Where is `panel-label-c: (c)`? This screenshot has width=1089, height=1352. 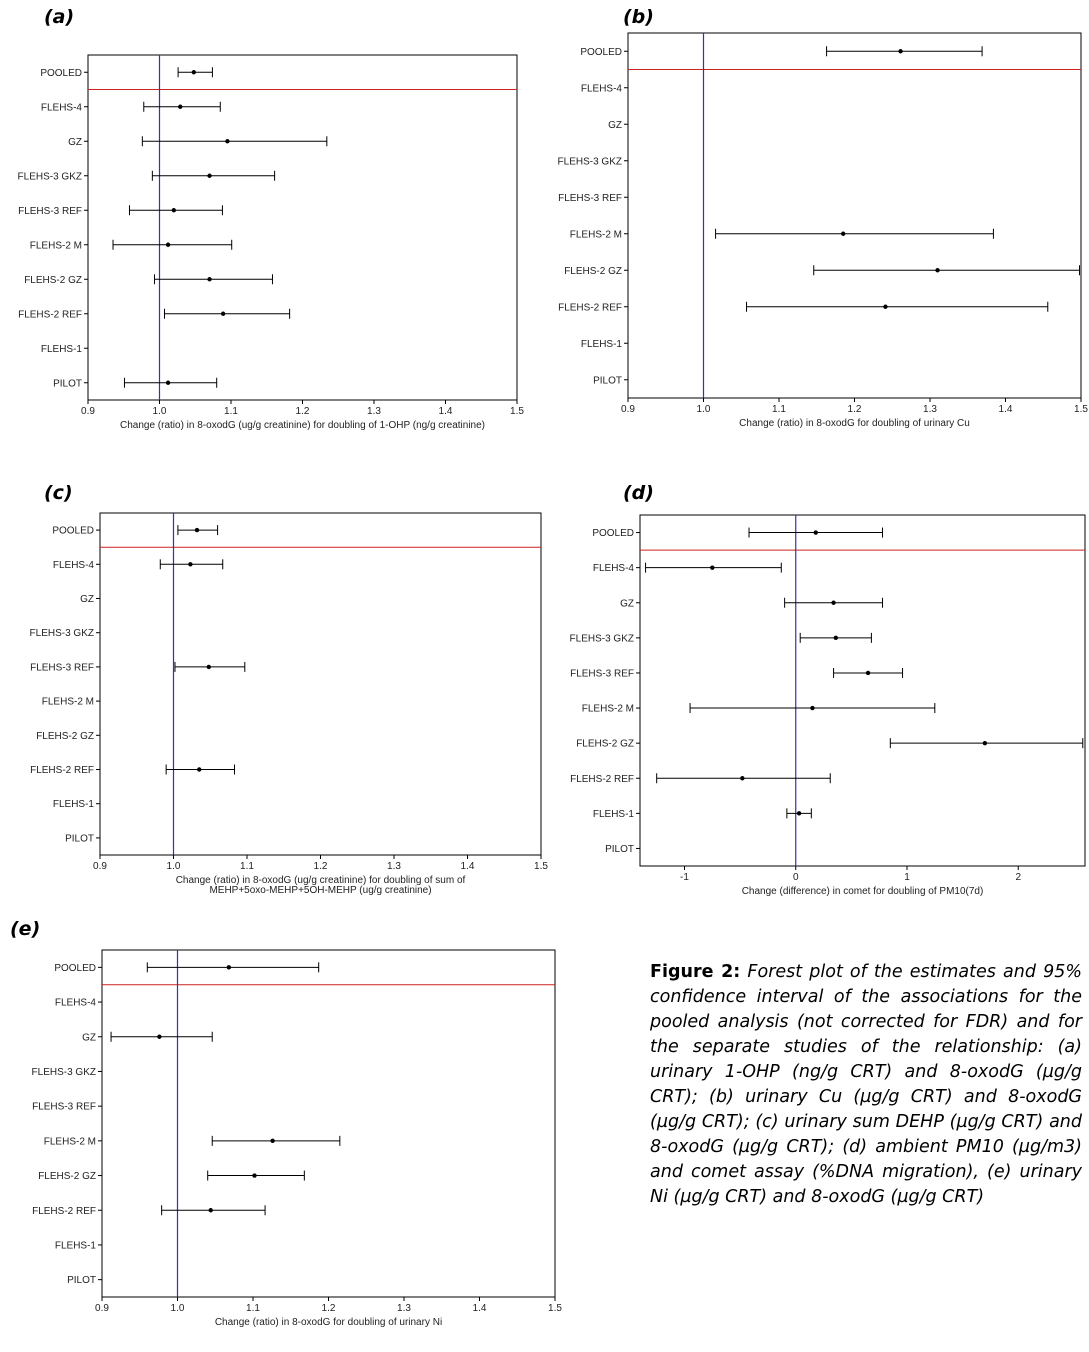 panel-label-c: (c) is located at coordinates (58, 493).